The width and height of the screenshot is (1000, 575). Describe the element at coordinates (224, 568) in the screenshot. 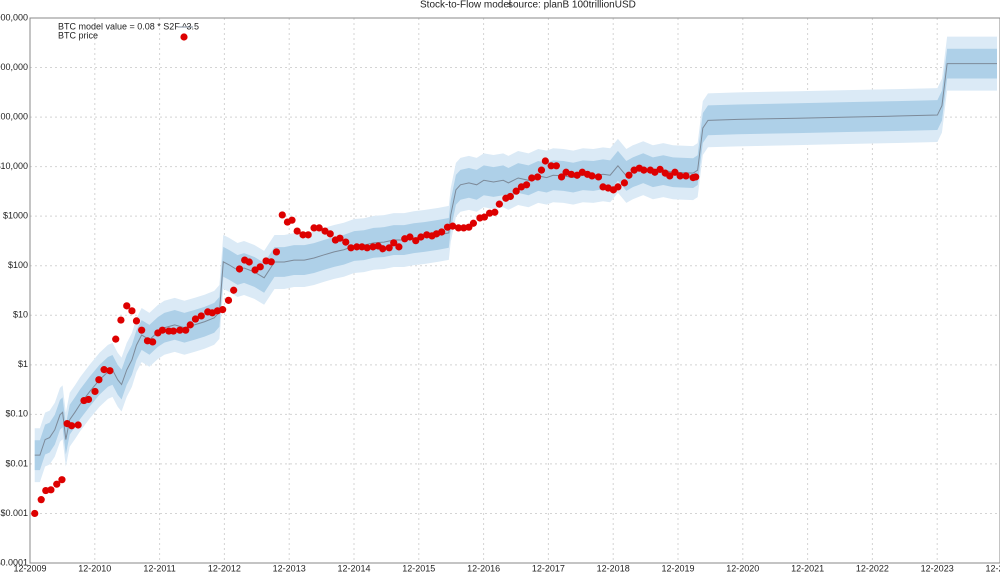

I see `x-tick-label: 12-2012` at that location.